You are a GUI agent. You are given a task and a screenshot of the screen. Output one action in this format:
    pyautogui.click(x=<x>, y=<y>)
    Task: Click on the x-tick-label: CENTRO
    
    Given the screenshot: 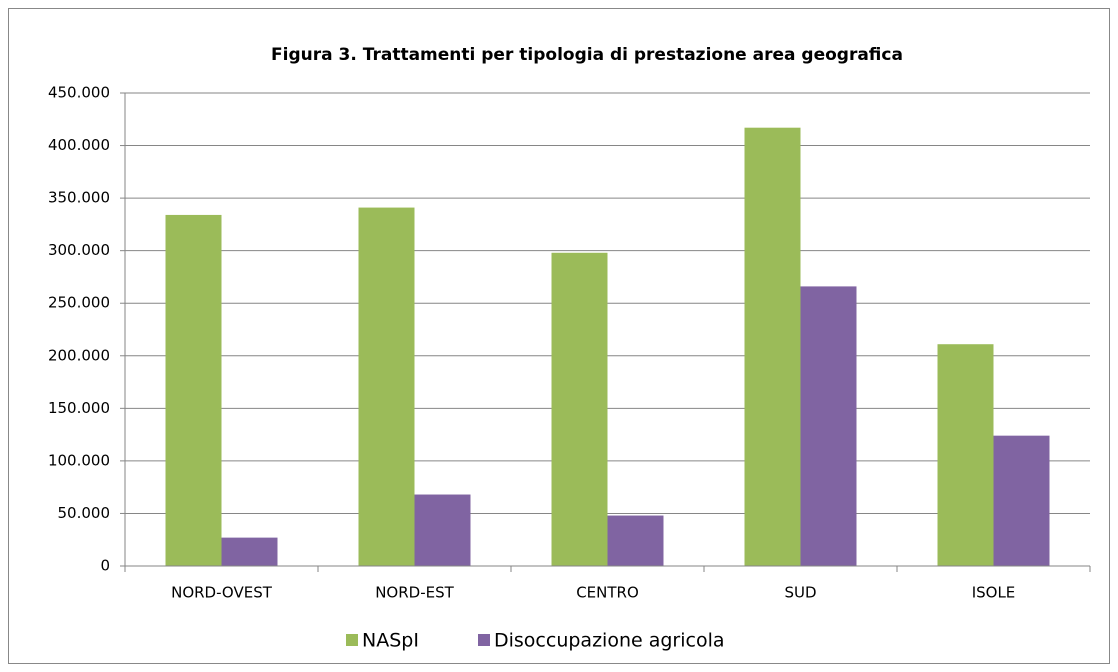 What is the action you would take?
    pyautogui.click(x=607, y=593)
    